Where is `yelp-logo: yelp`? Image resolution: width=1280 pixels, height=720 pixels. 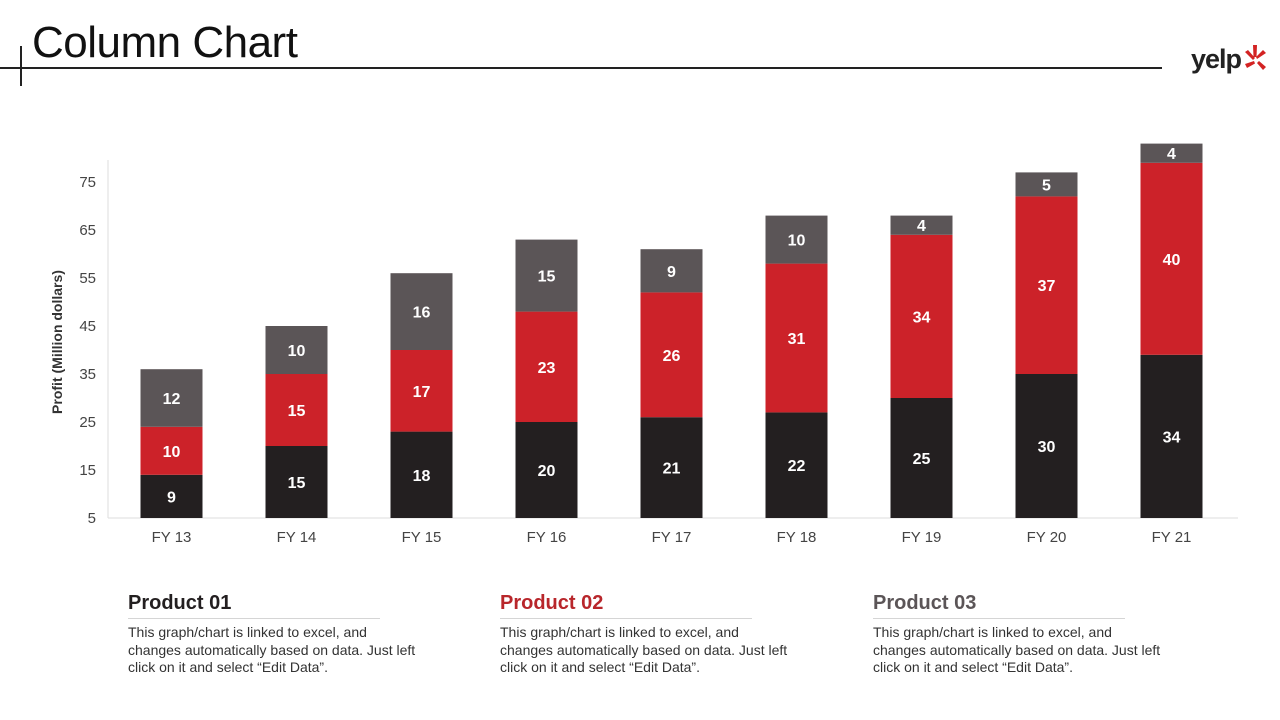 yelp-logo: yelp is located at coordinates (1230, 59).